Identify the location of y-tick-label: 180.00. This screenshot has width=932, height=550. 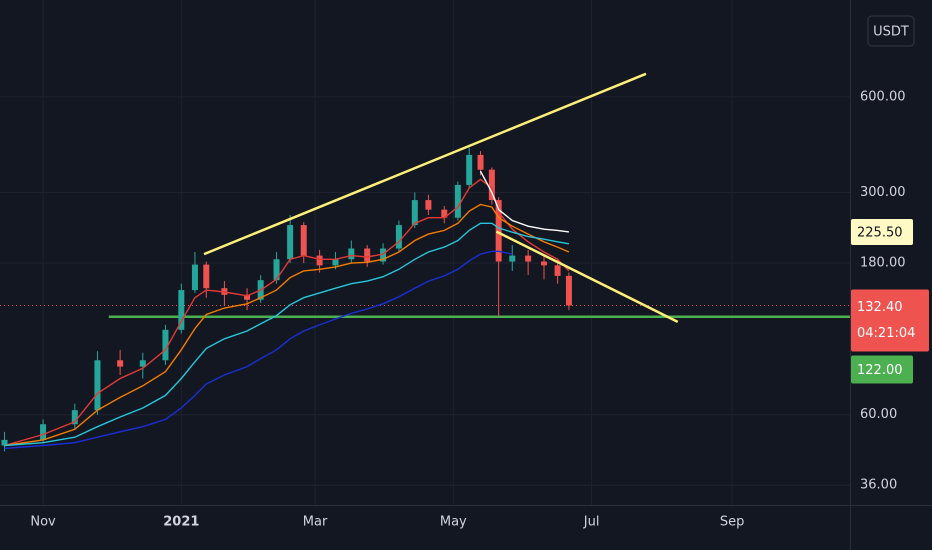
(883, 263).